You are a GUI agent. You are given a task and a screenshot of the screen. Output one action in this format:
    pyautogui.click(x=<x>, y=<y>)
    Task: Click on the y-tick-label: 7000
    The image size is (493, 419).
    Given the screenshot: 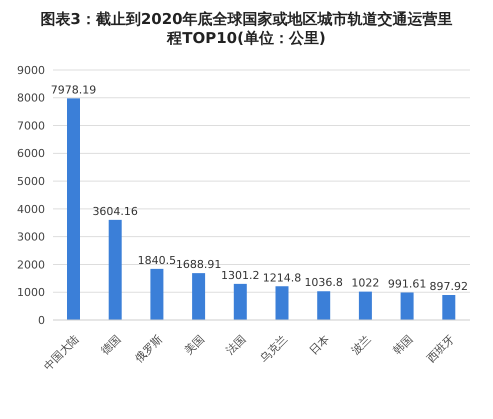 What is the action you would take?
    pyautogui.click(x=31, y=125)
    